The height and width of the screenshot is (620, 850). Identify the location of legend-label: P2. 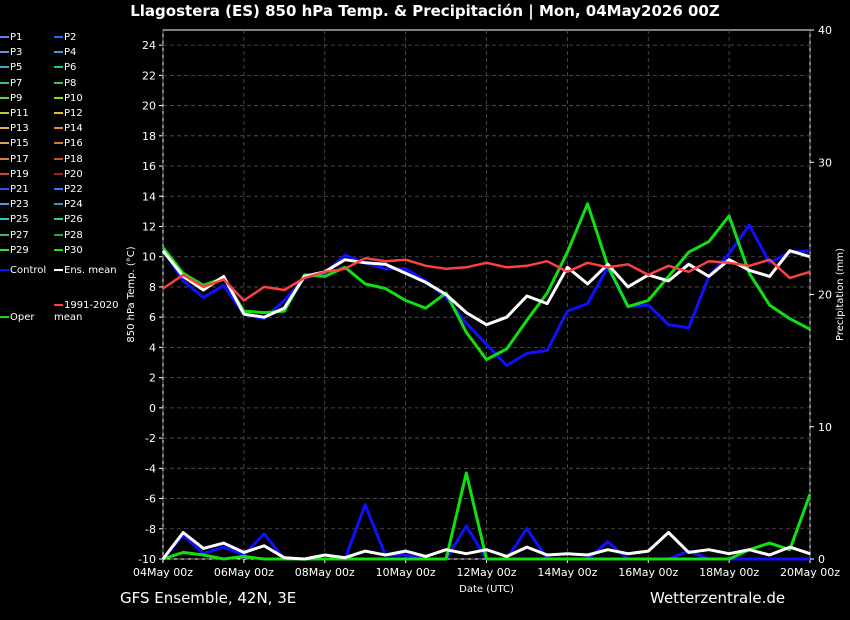
(70, 37).